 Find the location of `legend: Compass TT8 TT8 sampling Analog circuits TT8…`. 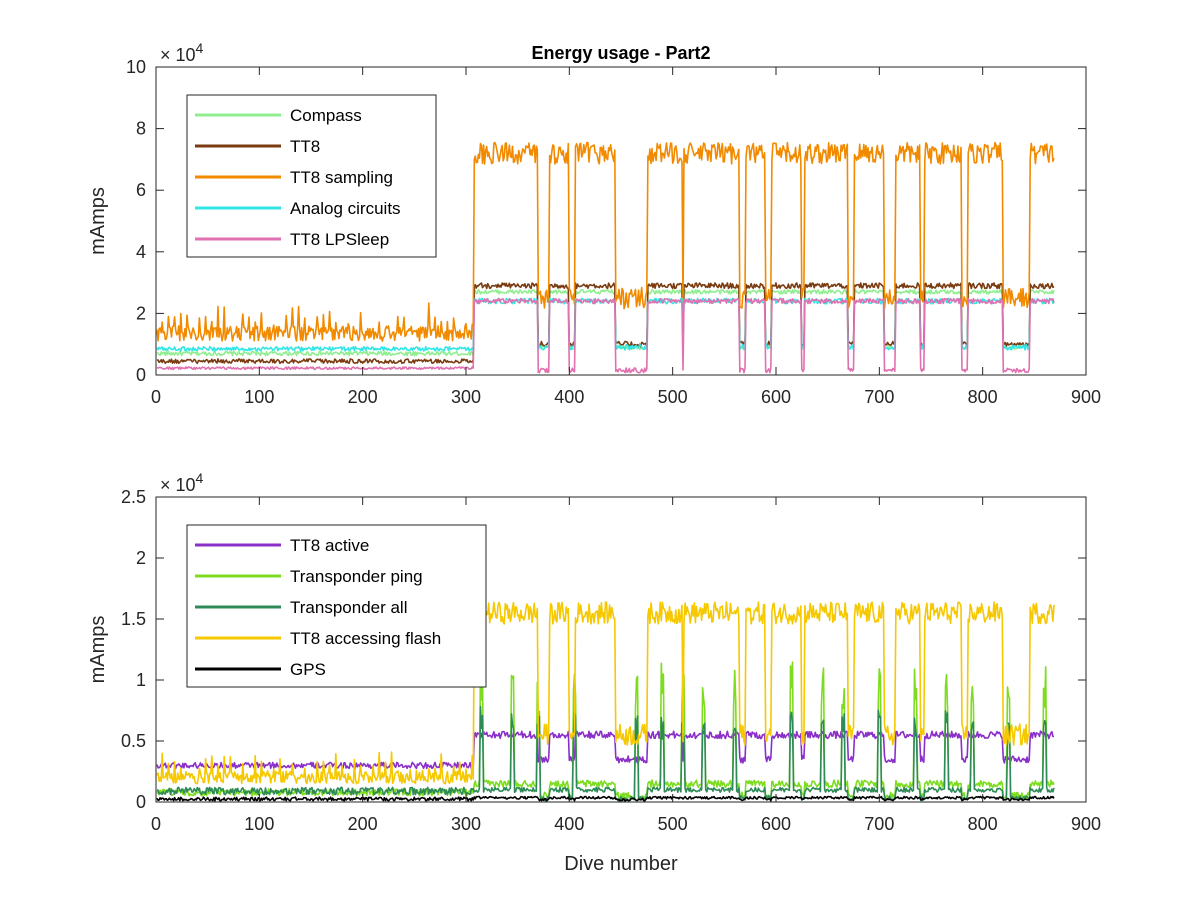

legend: Compass TT8 TT8 sampling Analog circuits TT8… is located at coordinates (311, 176).